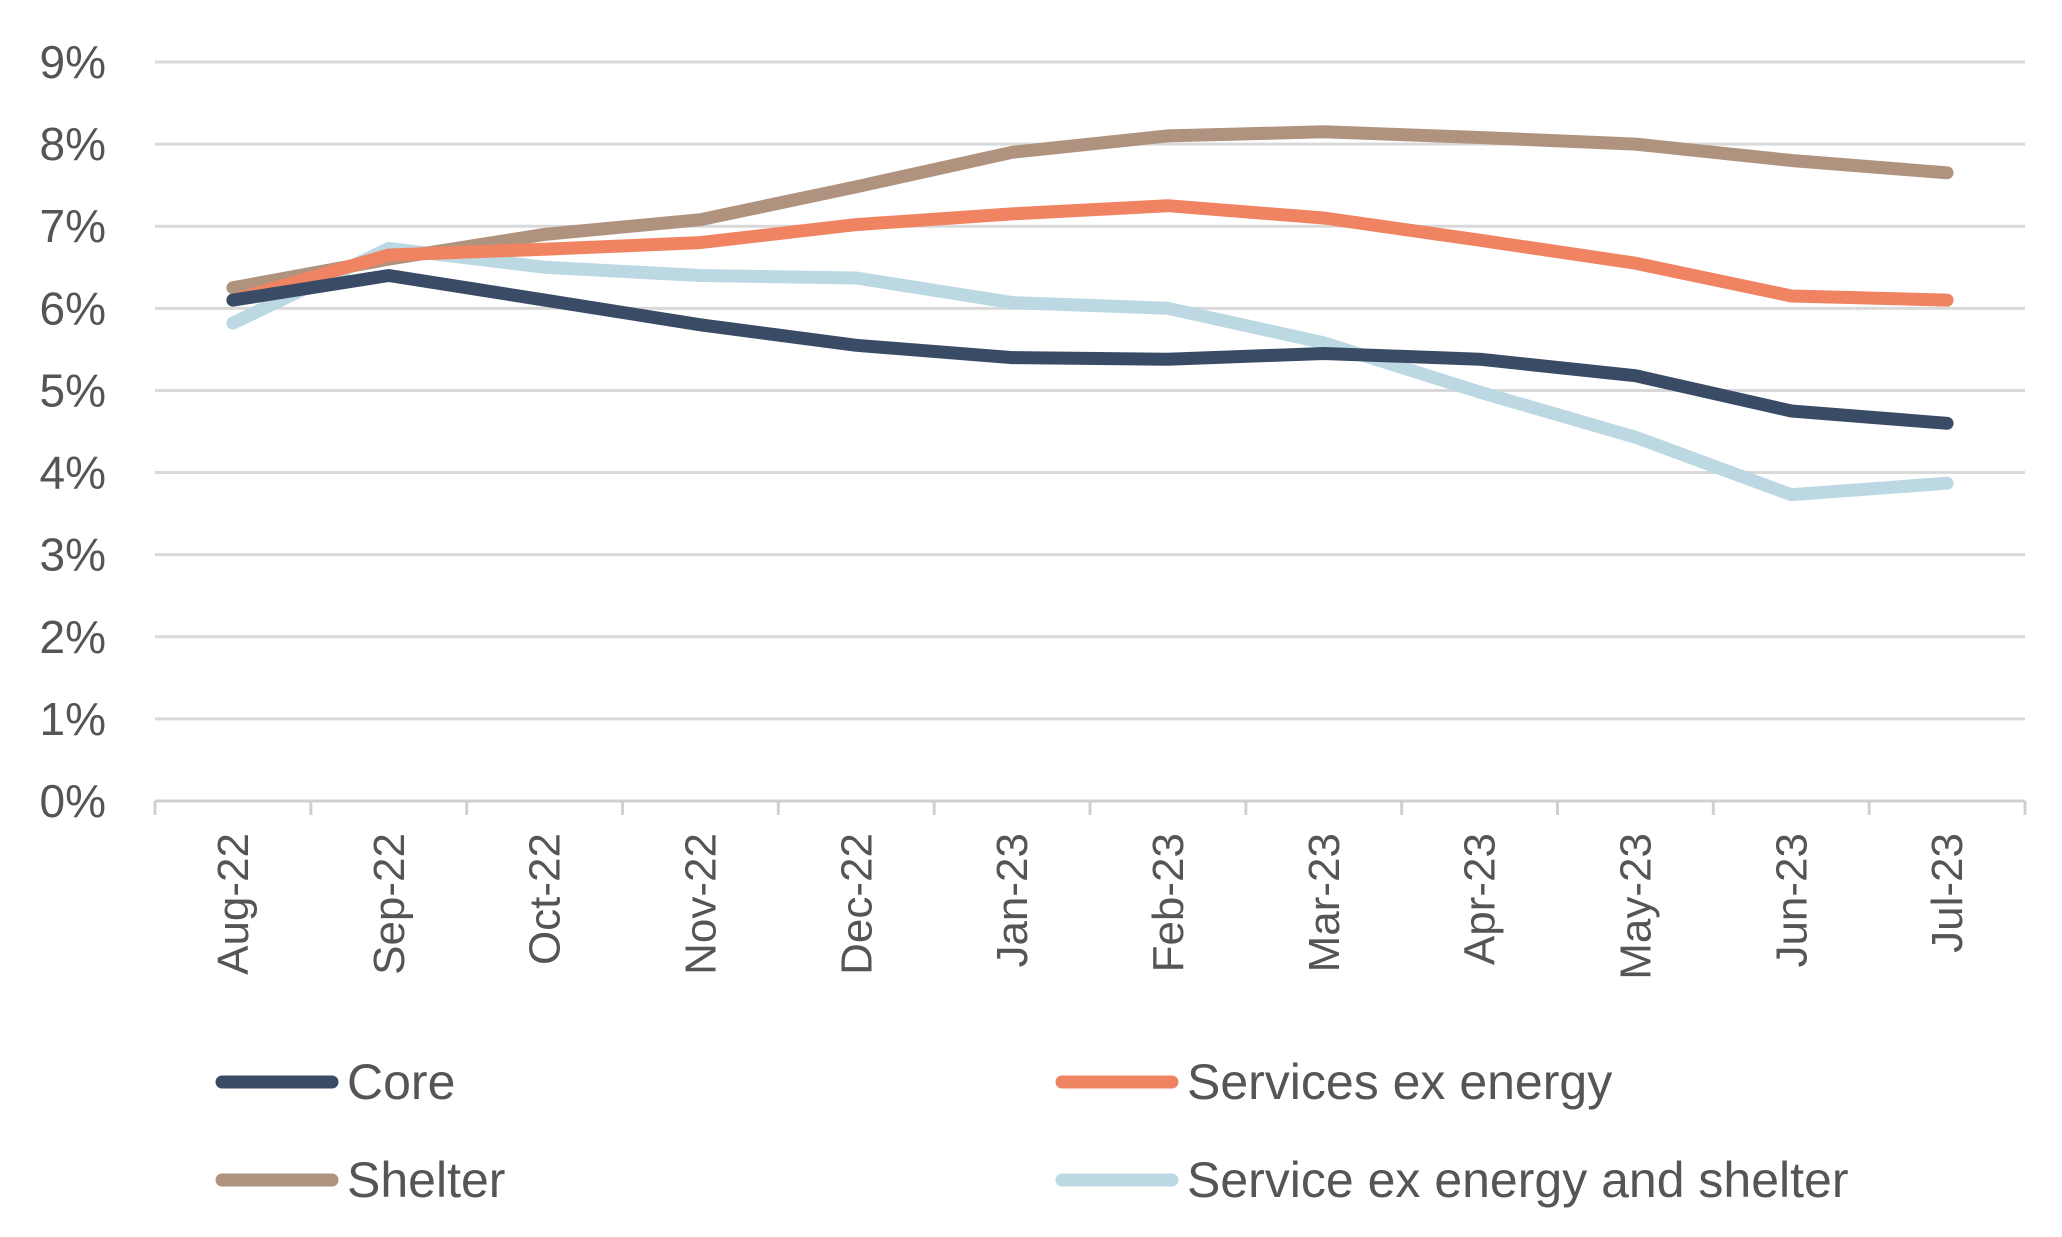  Describe the element at coordinates (426, 1180) in the screenshot. I see `legend-label: Shelter` at that location.